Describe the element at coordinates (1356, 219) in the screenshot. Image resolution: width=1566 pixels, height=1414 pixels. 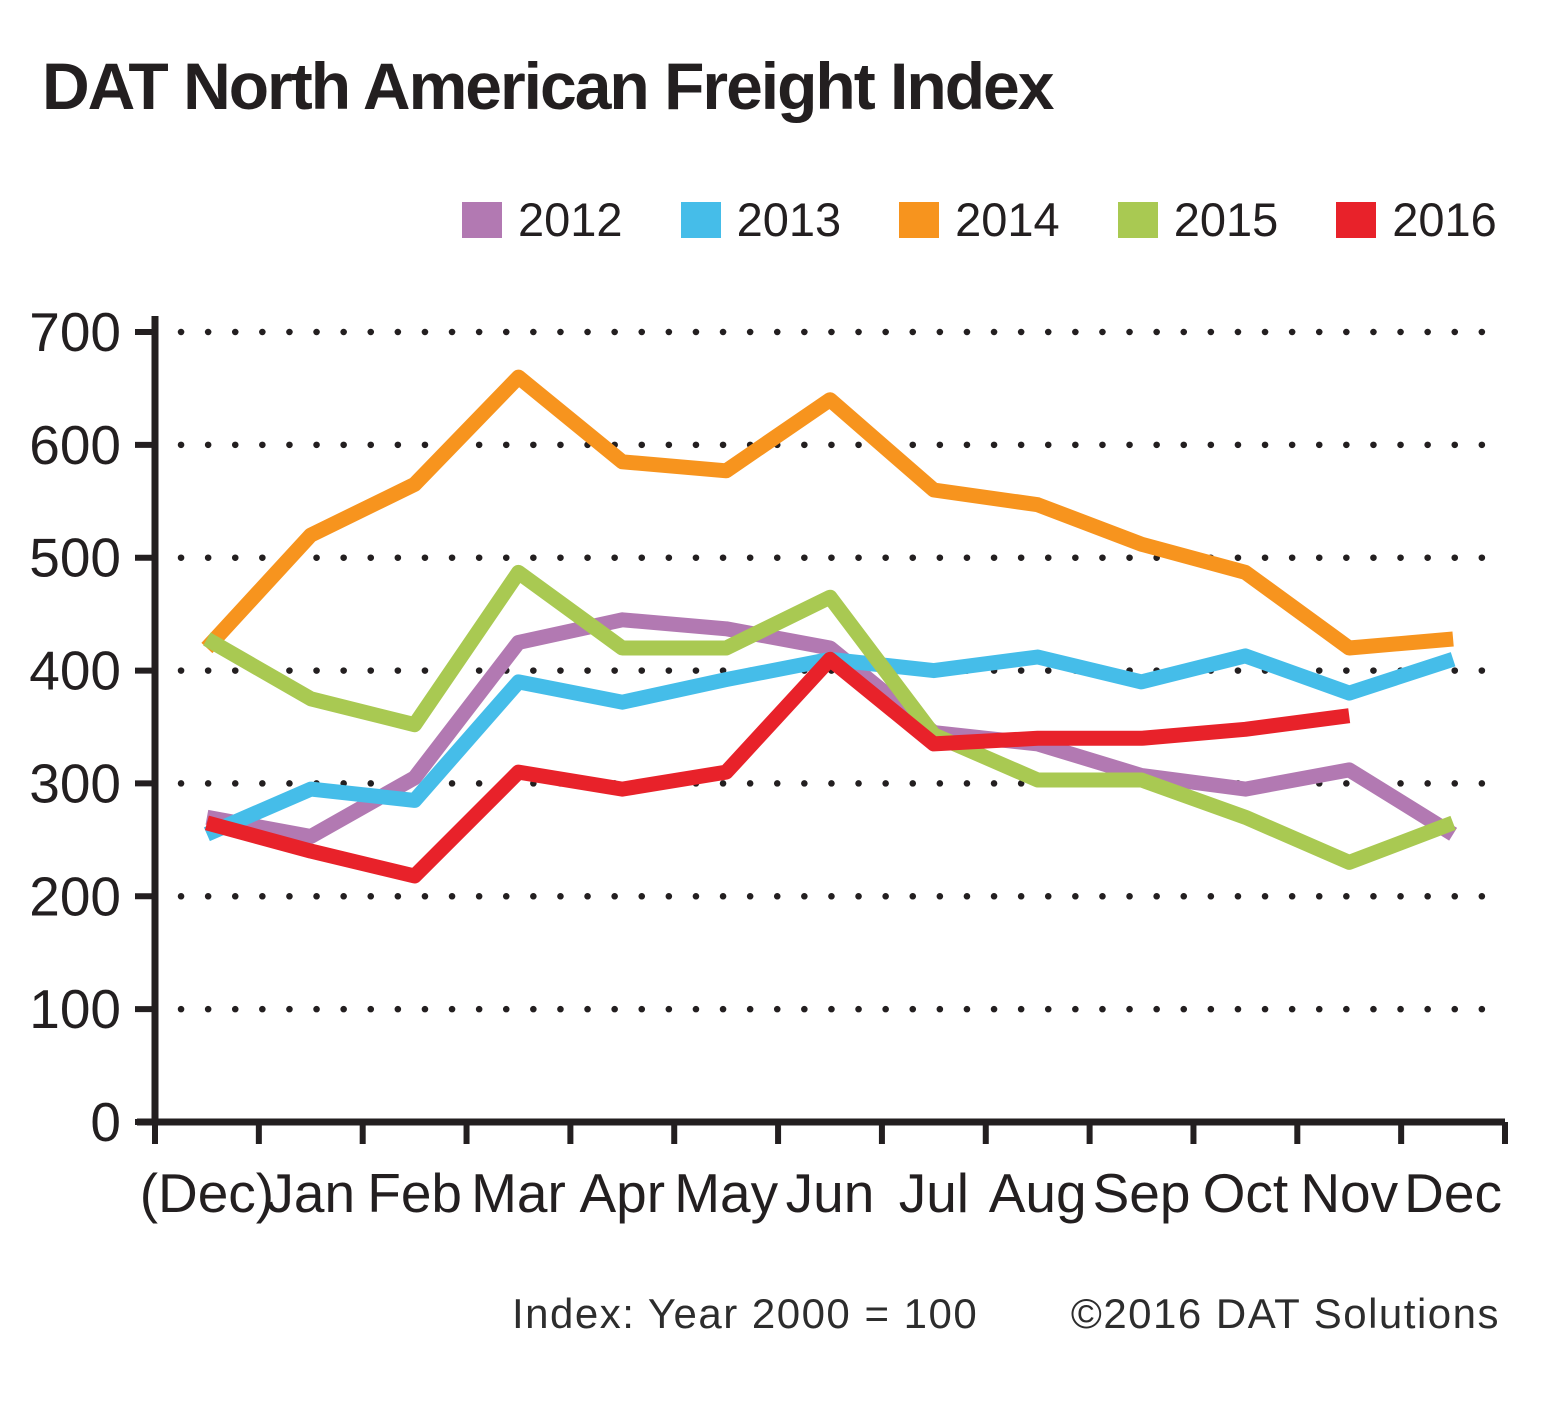
I see `legend-swatch-2016` at that location.